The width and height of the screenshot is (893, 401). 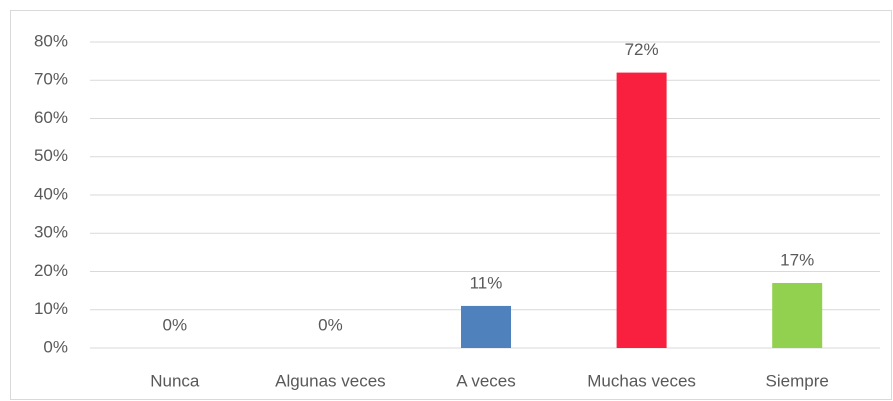 What do you see at coordinates (51, 117) in the screenshot?
I see `y-tick-label: 60%` at bounding box center [51, 117].